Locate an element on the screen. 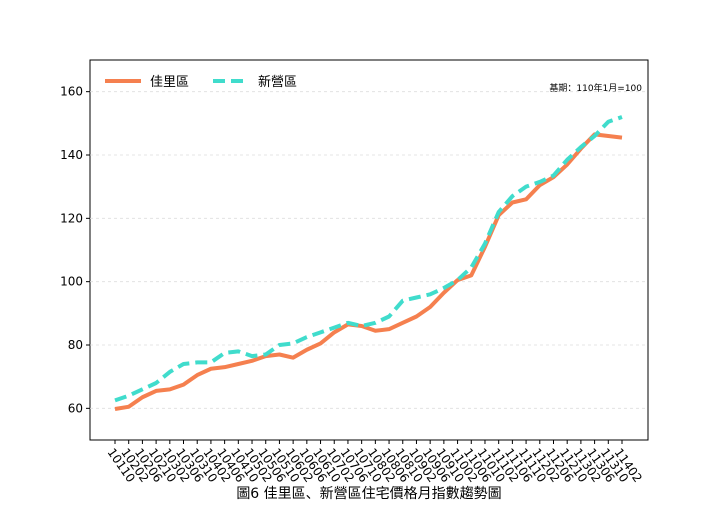  annotation: 基期：110年1月=100 is located at coordinates (595, 88).